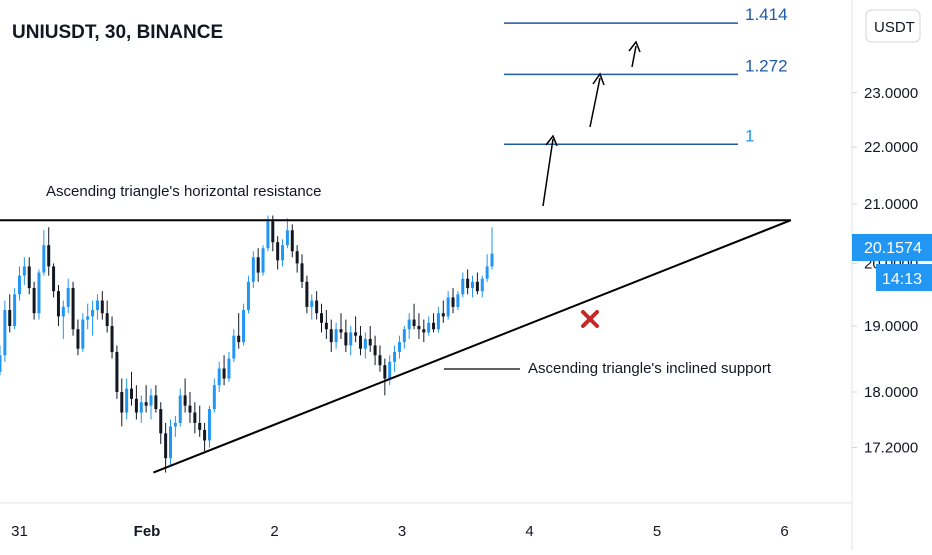  I want to click on projection-arrows, so click(591, 123).